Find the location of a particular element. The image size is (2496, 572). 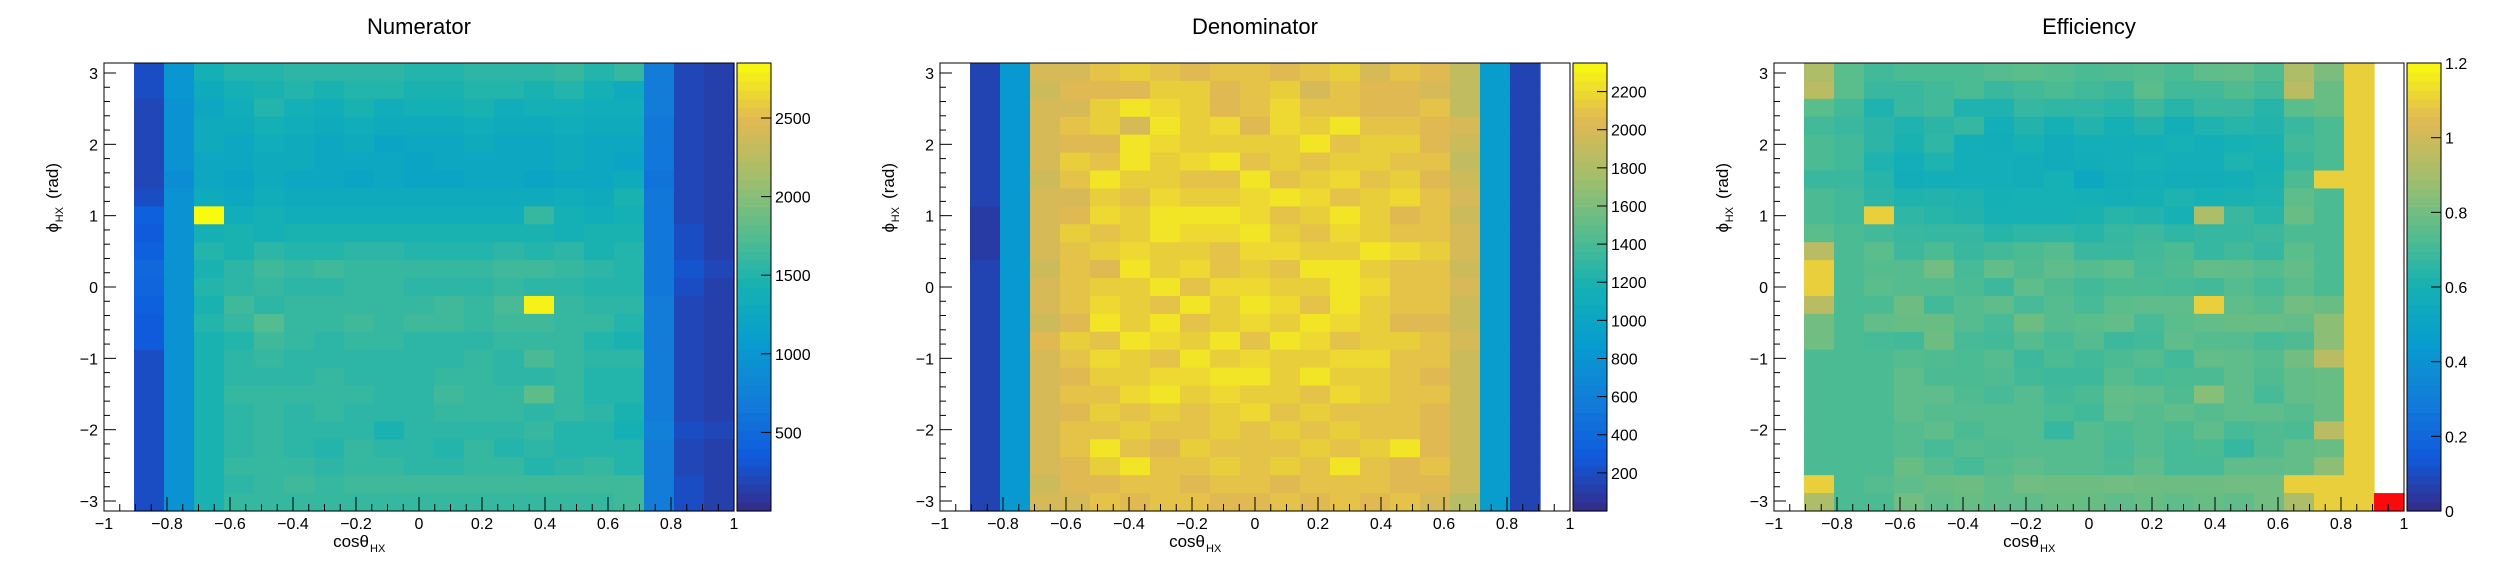

x-tick-label: 0.2 is located at coordinates (2152, 524).